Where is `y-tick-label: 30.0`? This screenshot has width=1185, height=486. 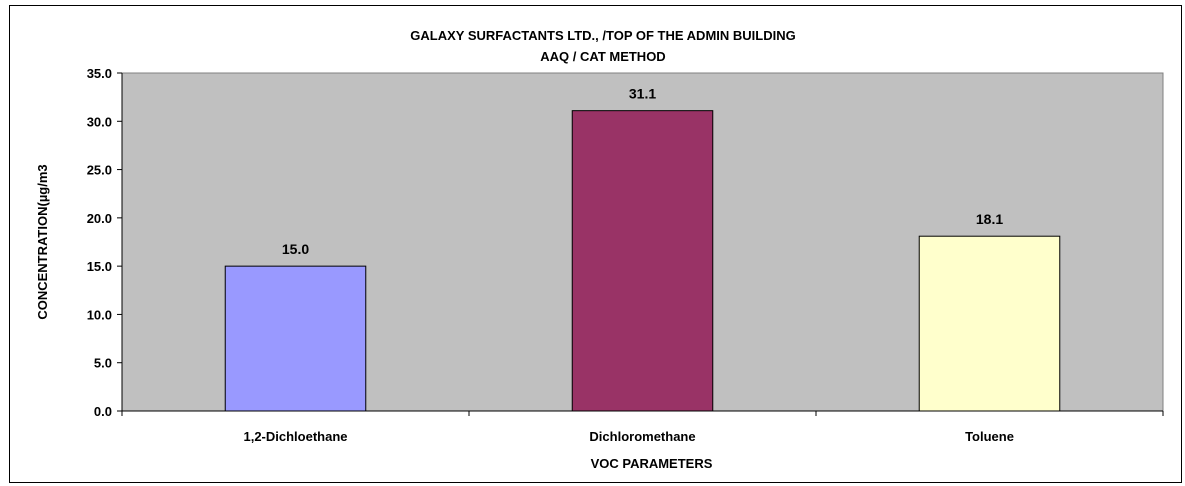
y-tick-label: 30.0 is located at coordinates (99, 121).